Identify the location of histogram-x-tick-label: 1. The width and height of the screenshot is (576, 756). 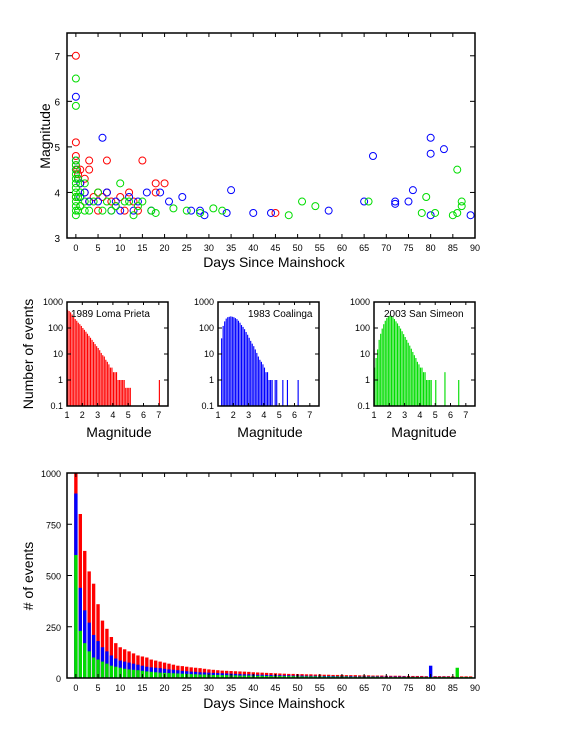
(66, 415).